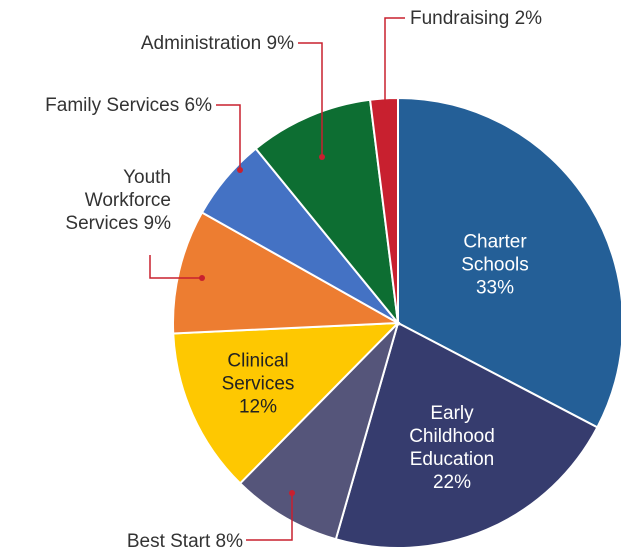 This screenshot has width=621, height=553. I want to click on slice-label: Fundraising 2%, so click(510, 18).